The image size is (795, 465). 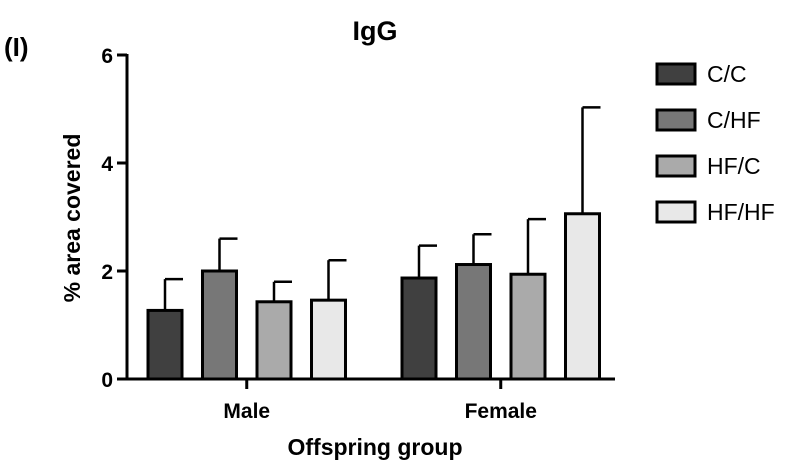 I want to click on y-tick-label: 0, so click(x=107, y=380).